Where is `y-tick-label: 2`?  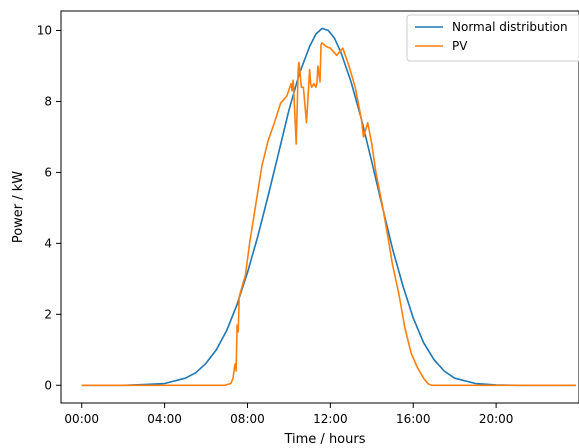 y-tick-label: 2 is located at coordinates (48, 314).